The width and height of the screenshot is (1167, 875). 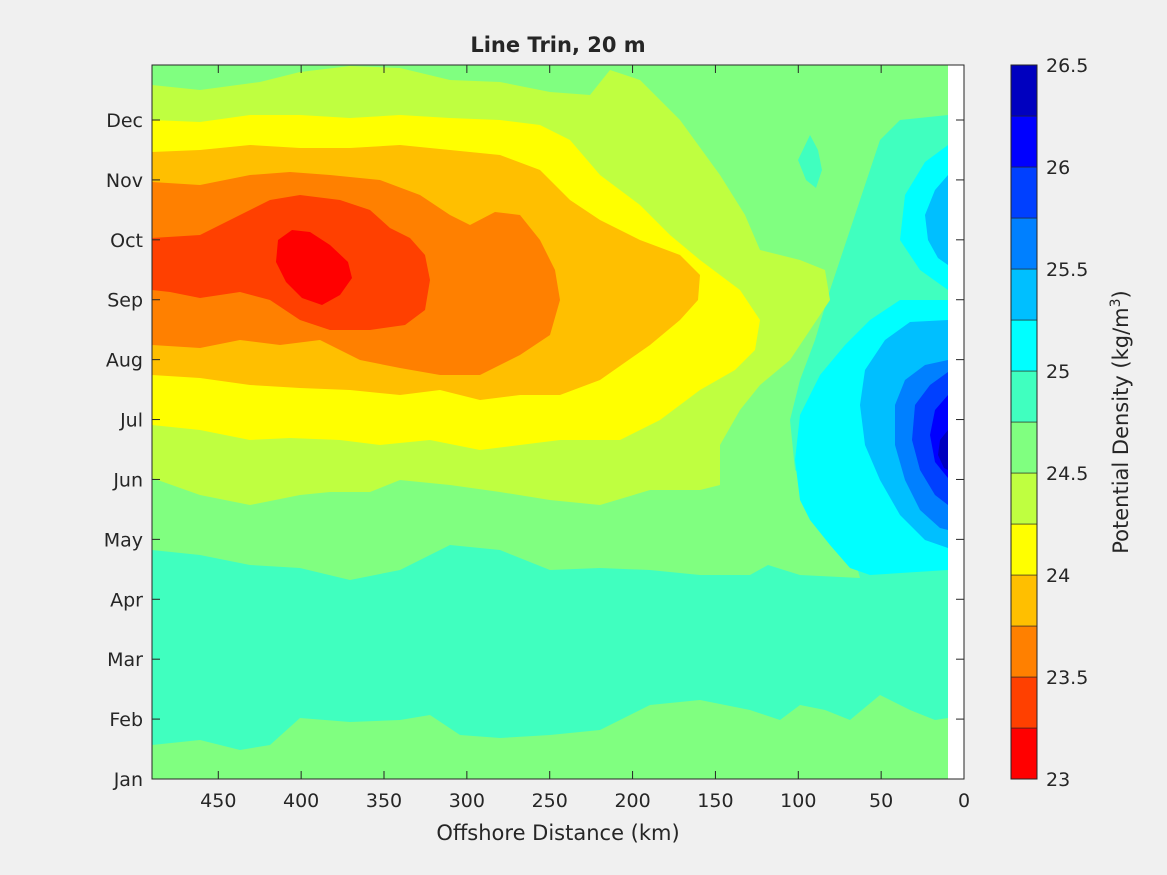 What do you see at coordinates (124, 121) in the screenshot?
I see `y-tick-label: Dec` at bounding box center [124, 121].